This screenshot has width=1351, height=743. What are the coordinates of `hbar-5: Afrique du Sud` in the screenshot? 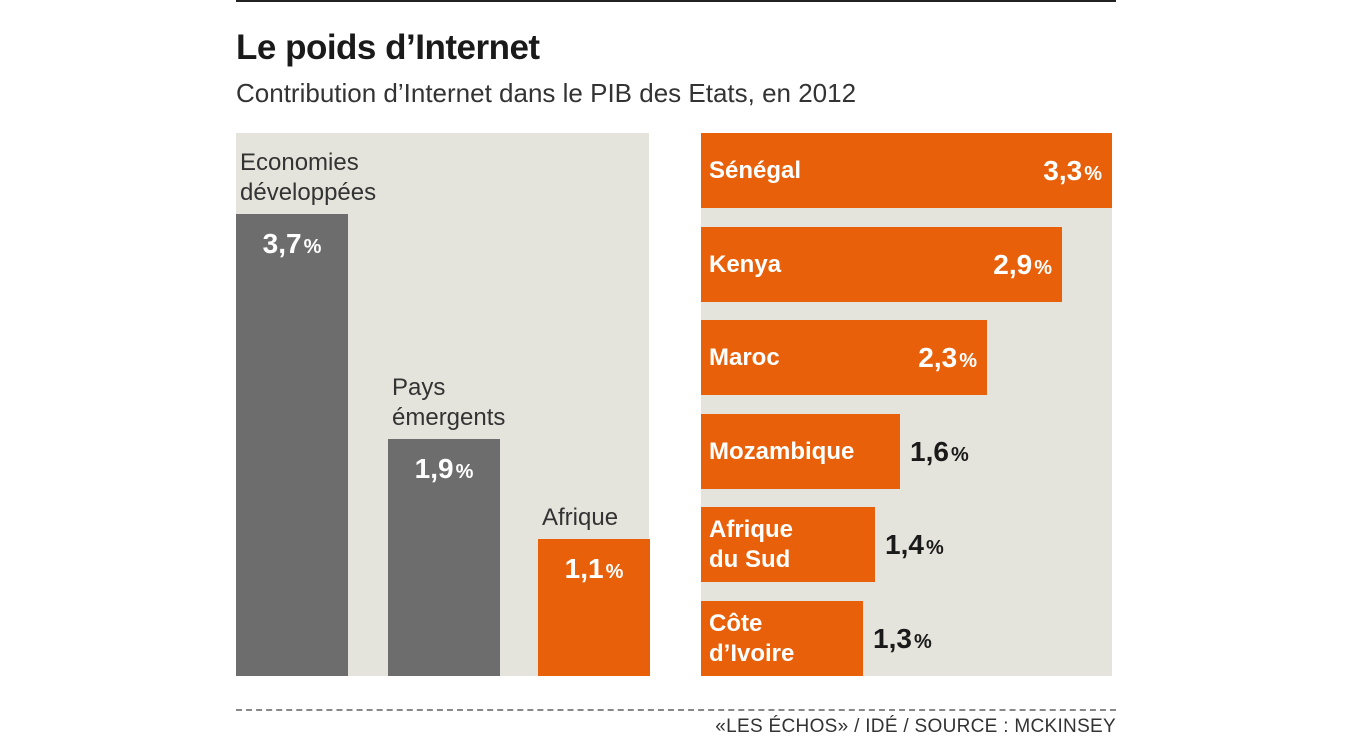 It's located at (788, 544).